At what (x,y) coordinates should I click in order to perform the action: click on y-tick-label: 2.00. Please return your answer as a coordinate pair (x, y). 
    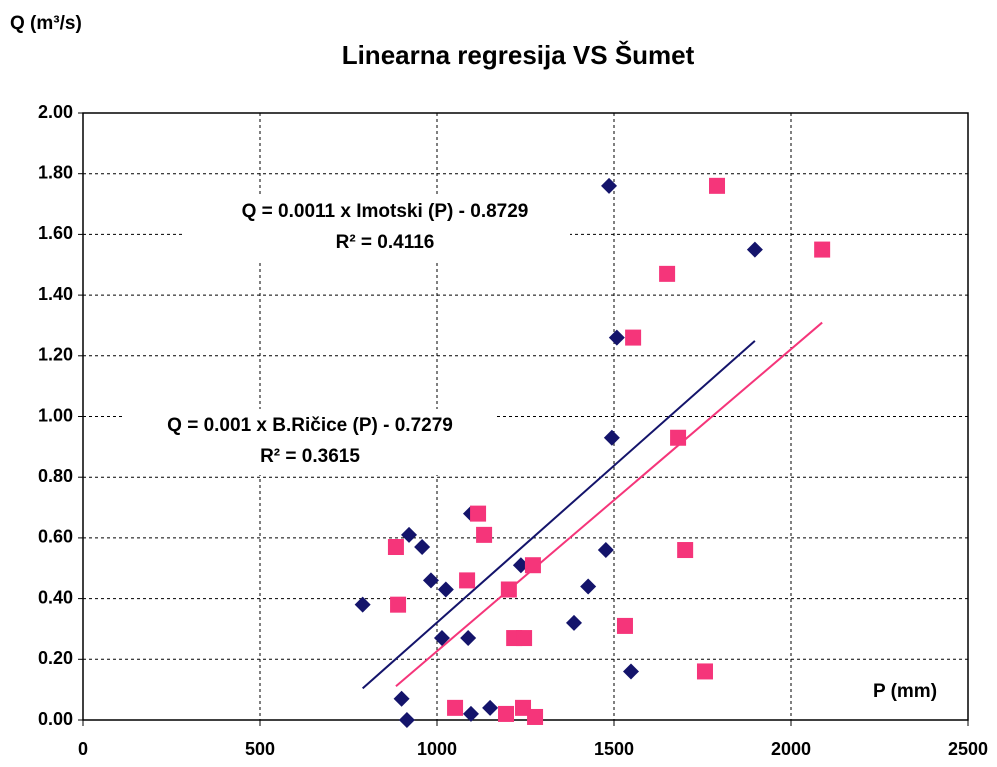
    Looking at the image, I should click on (55, 112).